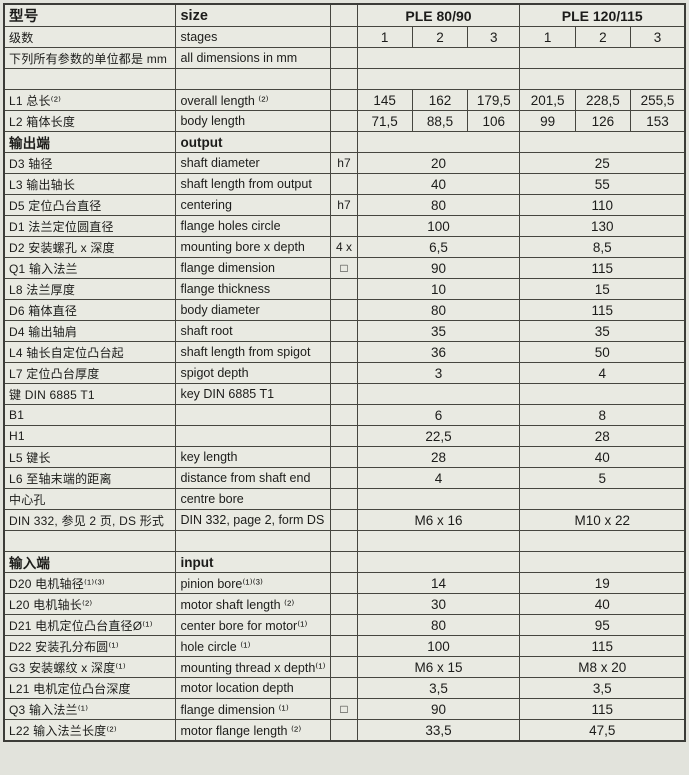 The width and height of the screenshot is (689, 775). Describe the element at coordinates (90, 79) in the screenshot. I see `row-label-cn` at that location.